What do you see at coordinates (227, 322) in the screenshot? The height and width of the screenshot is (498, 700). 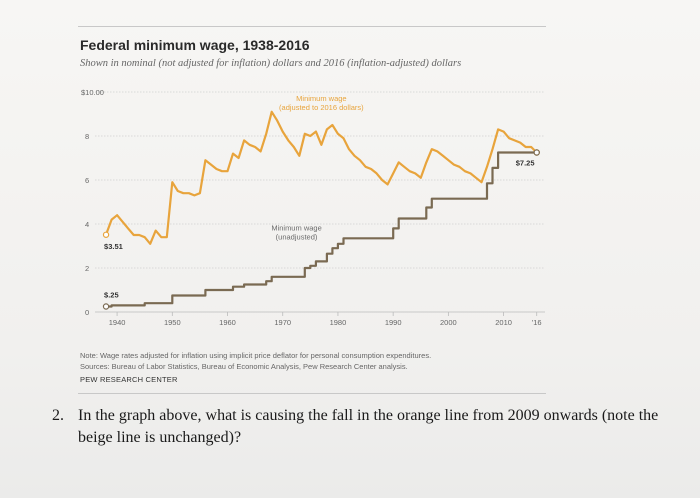 I see `x-tick-label: 1960` at bounding box center [227, 322].